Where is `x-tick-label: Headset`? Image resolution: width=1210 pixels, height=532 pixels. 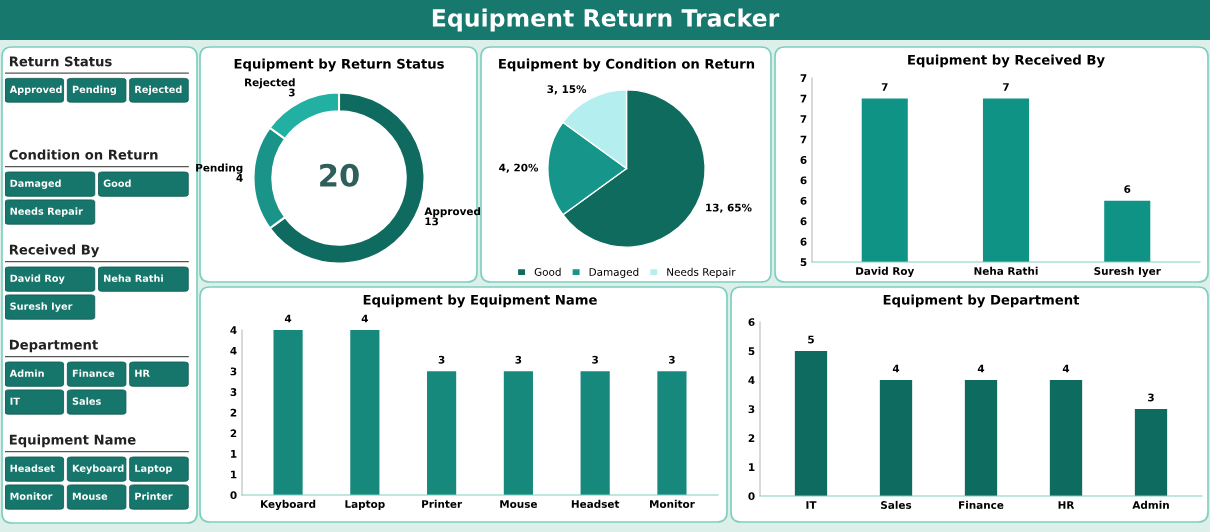 x-tick-label: Headset is located at coordinates (595, 503).